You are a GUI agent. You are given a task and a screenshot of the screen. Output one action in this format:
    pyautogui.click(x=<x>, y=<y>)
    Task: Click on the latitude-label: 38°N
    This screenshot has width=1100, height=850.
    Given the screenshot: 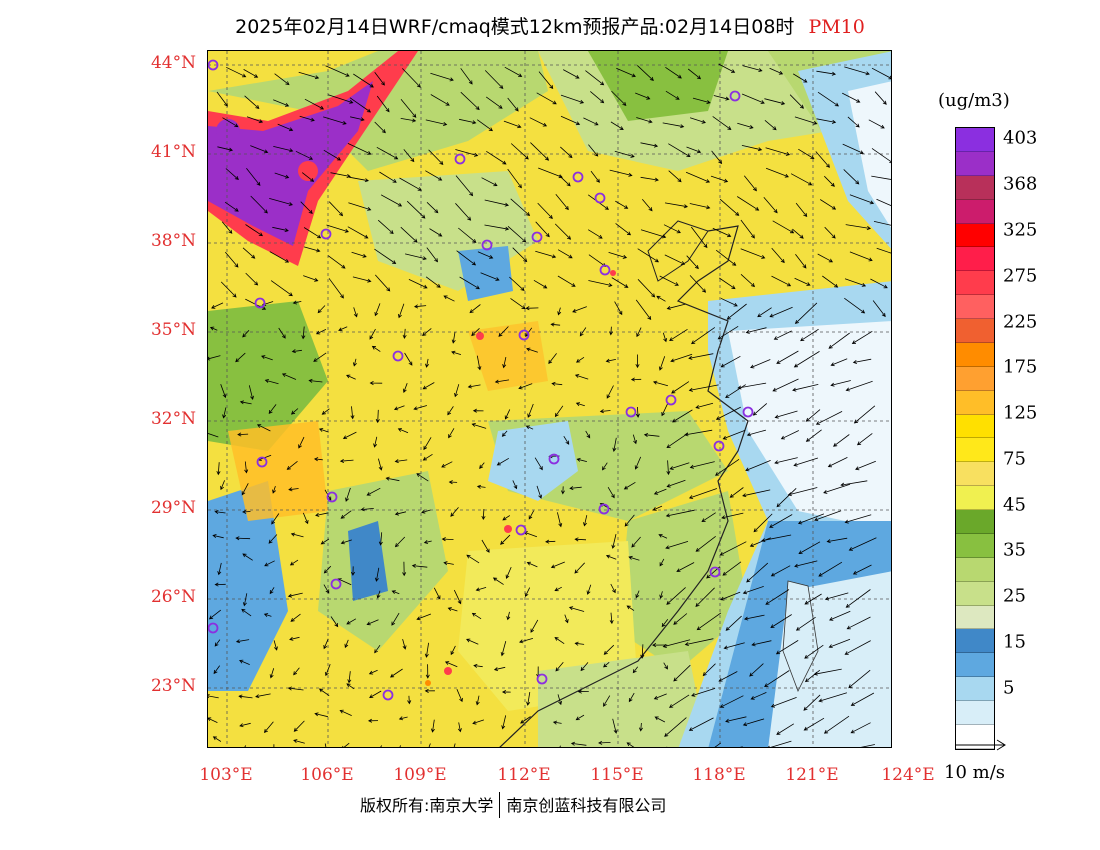 What is the action you would take?
    pyautogui.click(x=173, y=241)
    